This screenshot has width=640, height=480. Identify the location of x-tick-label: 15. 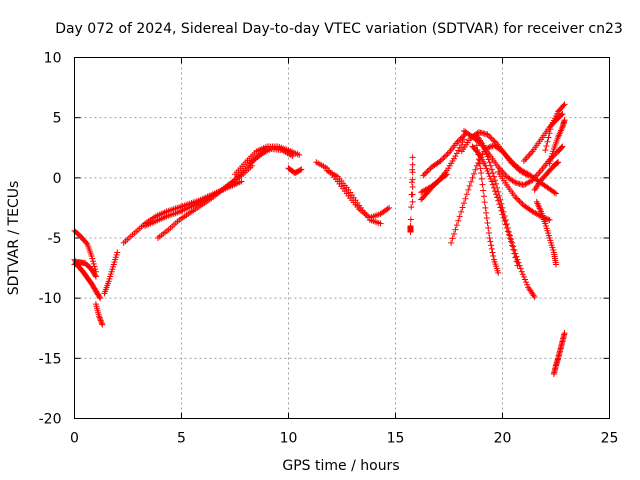
(396, 439).